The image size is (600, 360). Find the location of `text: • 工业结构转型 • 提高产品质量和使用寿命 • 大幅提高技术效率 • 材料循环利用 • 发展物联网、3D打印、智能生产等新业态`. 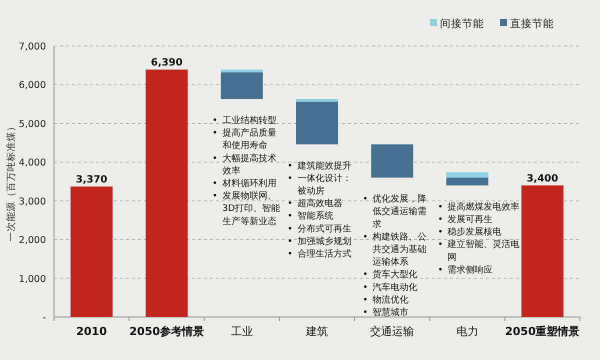

text: • 工业结构转型 • 提高产品质量和使用寿命 • 大幅提高技术效率 • 材料循环利用 • 发展物联网、3D打印、智能生产等新业态 is located at coordinates (246, 171).